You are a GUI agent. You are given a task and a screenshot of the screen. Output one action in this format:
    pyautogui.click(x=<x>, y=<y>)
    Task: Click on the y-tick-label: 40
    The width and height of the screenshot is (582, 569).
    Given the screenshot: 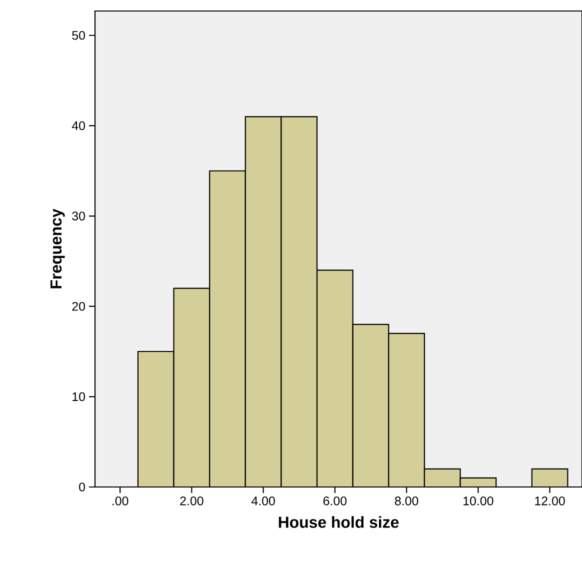 What is the action you would take?
    pyautogui.click(x=78, y=125)
    